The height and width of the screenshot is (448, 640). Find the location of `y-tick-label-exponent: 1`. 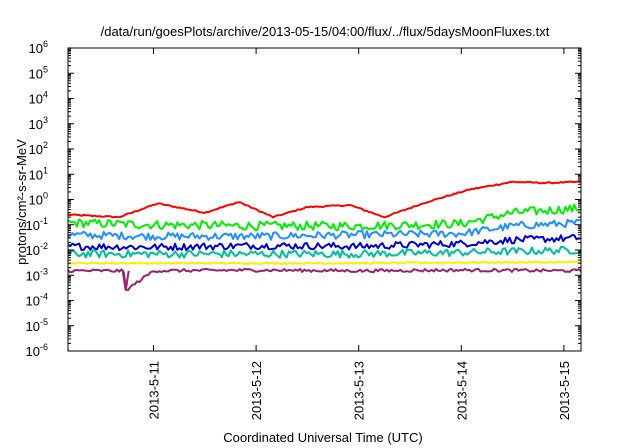

y-tick-label-exponent: 1 is located at coordinates (45, 170).